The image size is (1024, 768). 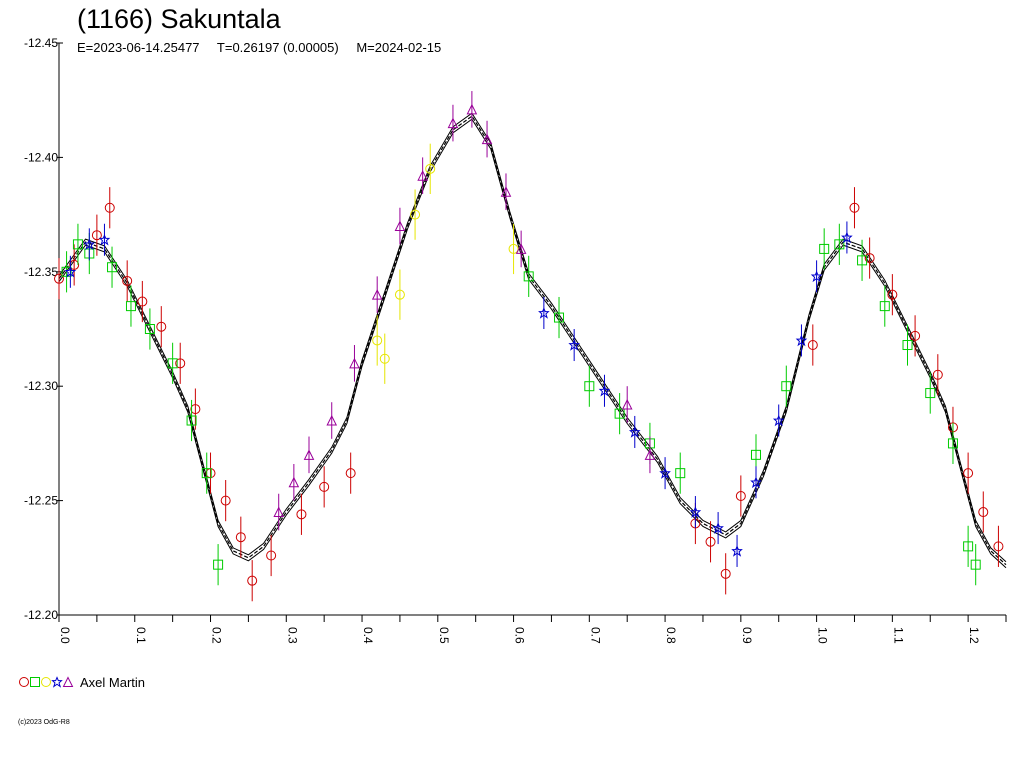 I want to click on x-tick-label: 1.0, so click(x=823, y=635).